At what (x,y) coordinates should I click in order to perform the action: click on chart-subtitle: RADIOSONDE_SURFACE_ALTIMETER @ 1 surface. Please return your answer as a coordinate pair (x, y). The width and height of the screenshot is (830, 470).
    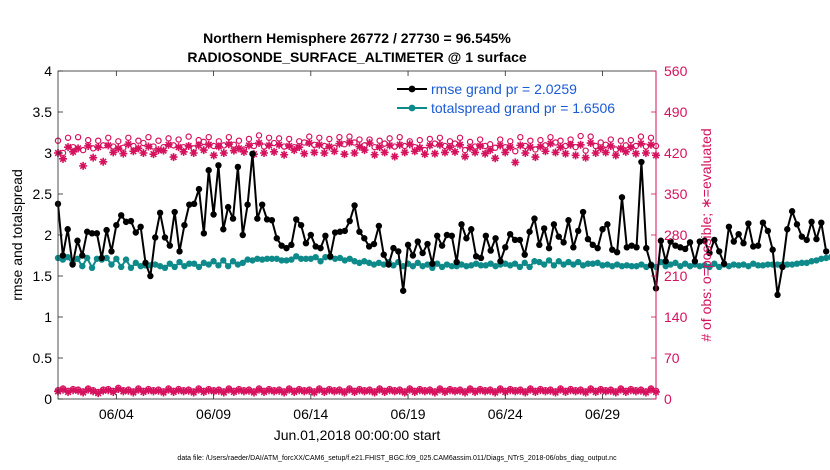
    Looking at the image, I should click on (357, 57).